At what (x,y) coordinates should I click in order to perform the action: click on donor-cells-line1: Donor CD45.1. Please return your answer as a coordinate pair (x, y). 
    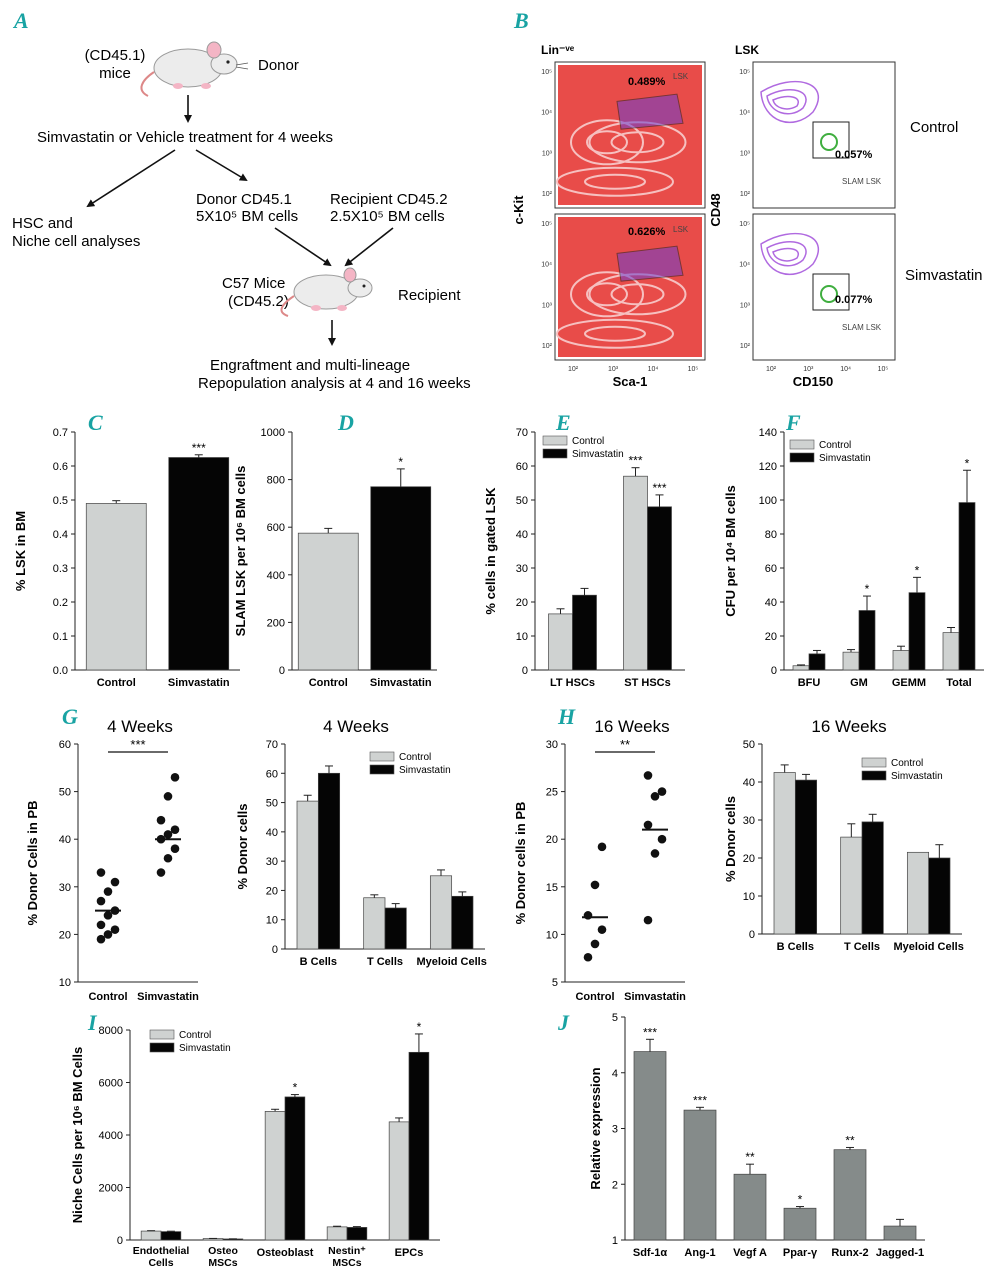
    Looking at the image, I should click on (244, 199).